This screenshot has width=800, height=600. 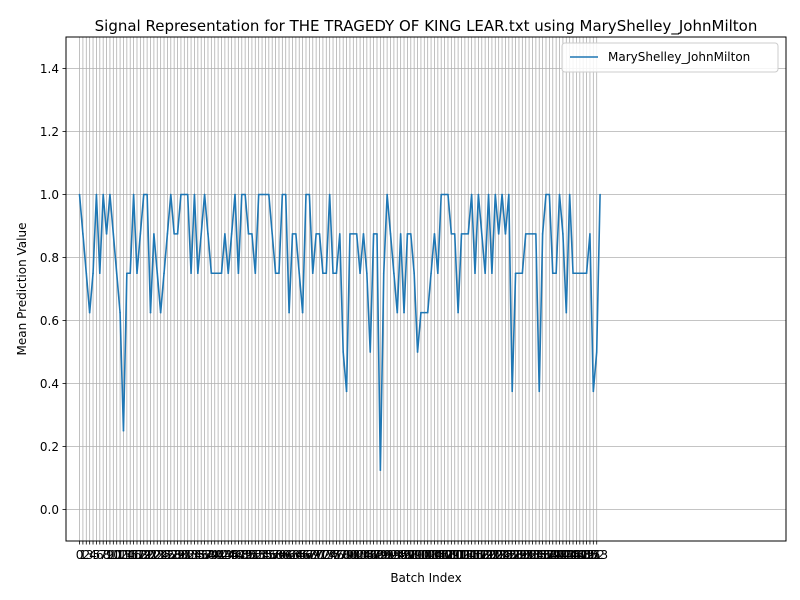 What do you see at coordinates (214, 555) in the screenshot?
I see `x-tick-label: 40` at bounding box center [214, 555].